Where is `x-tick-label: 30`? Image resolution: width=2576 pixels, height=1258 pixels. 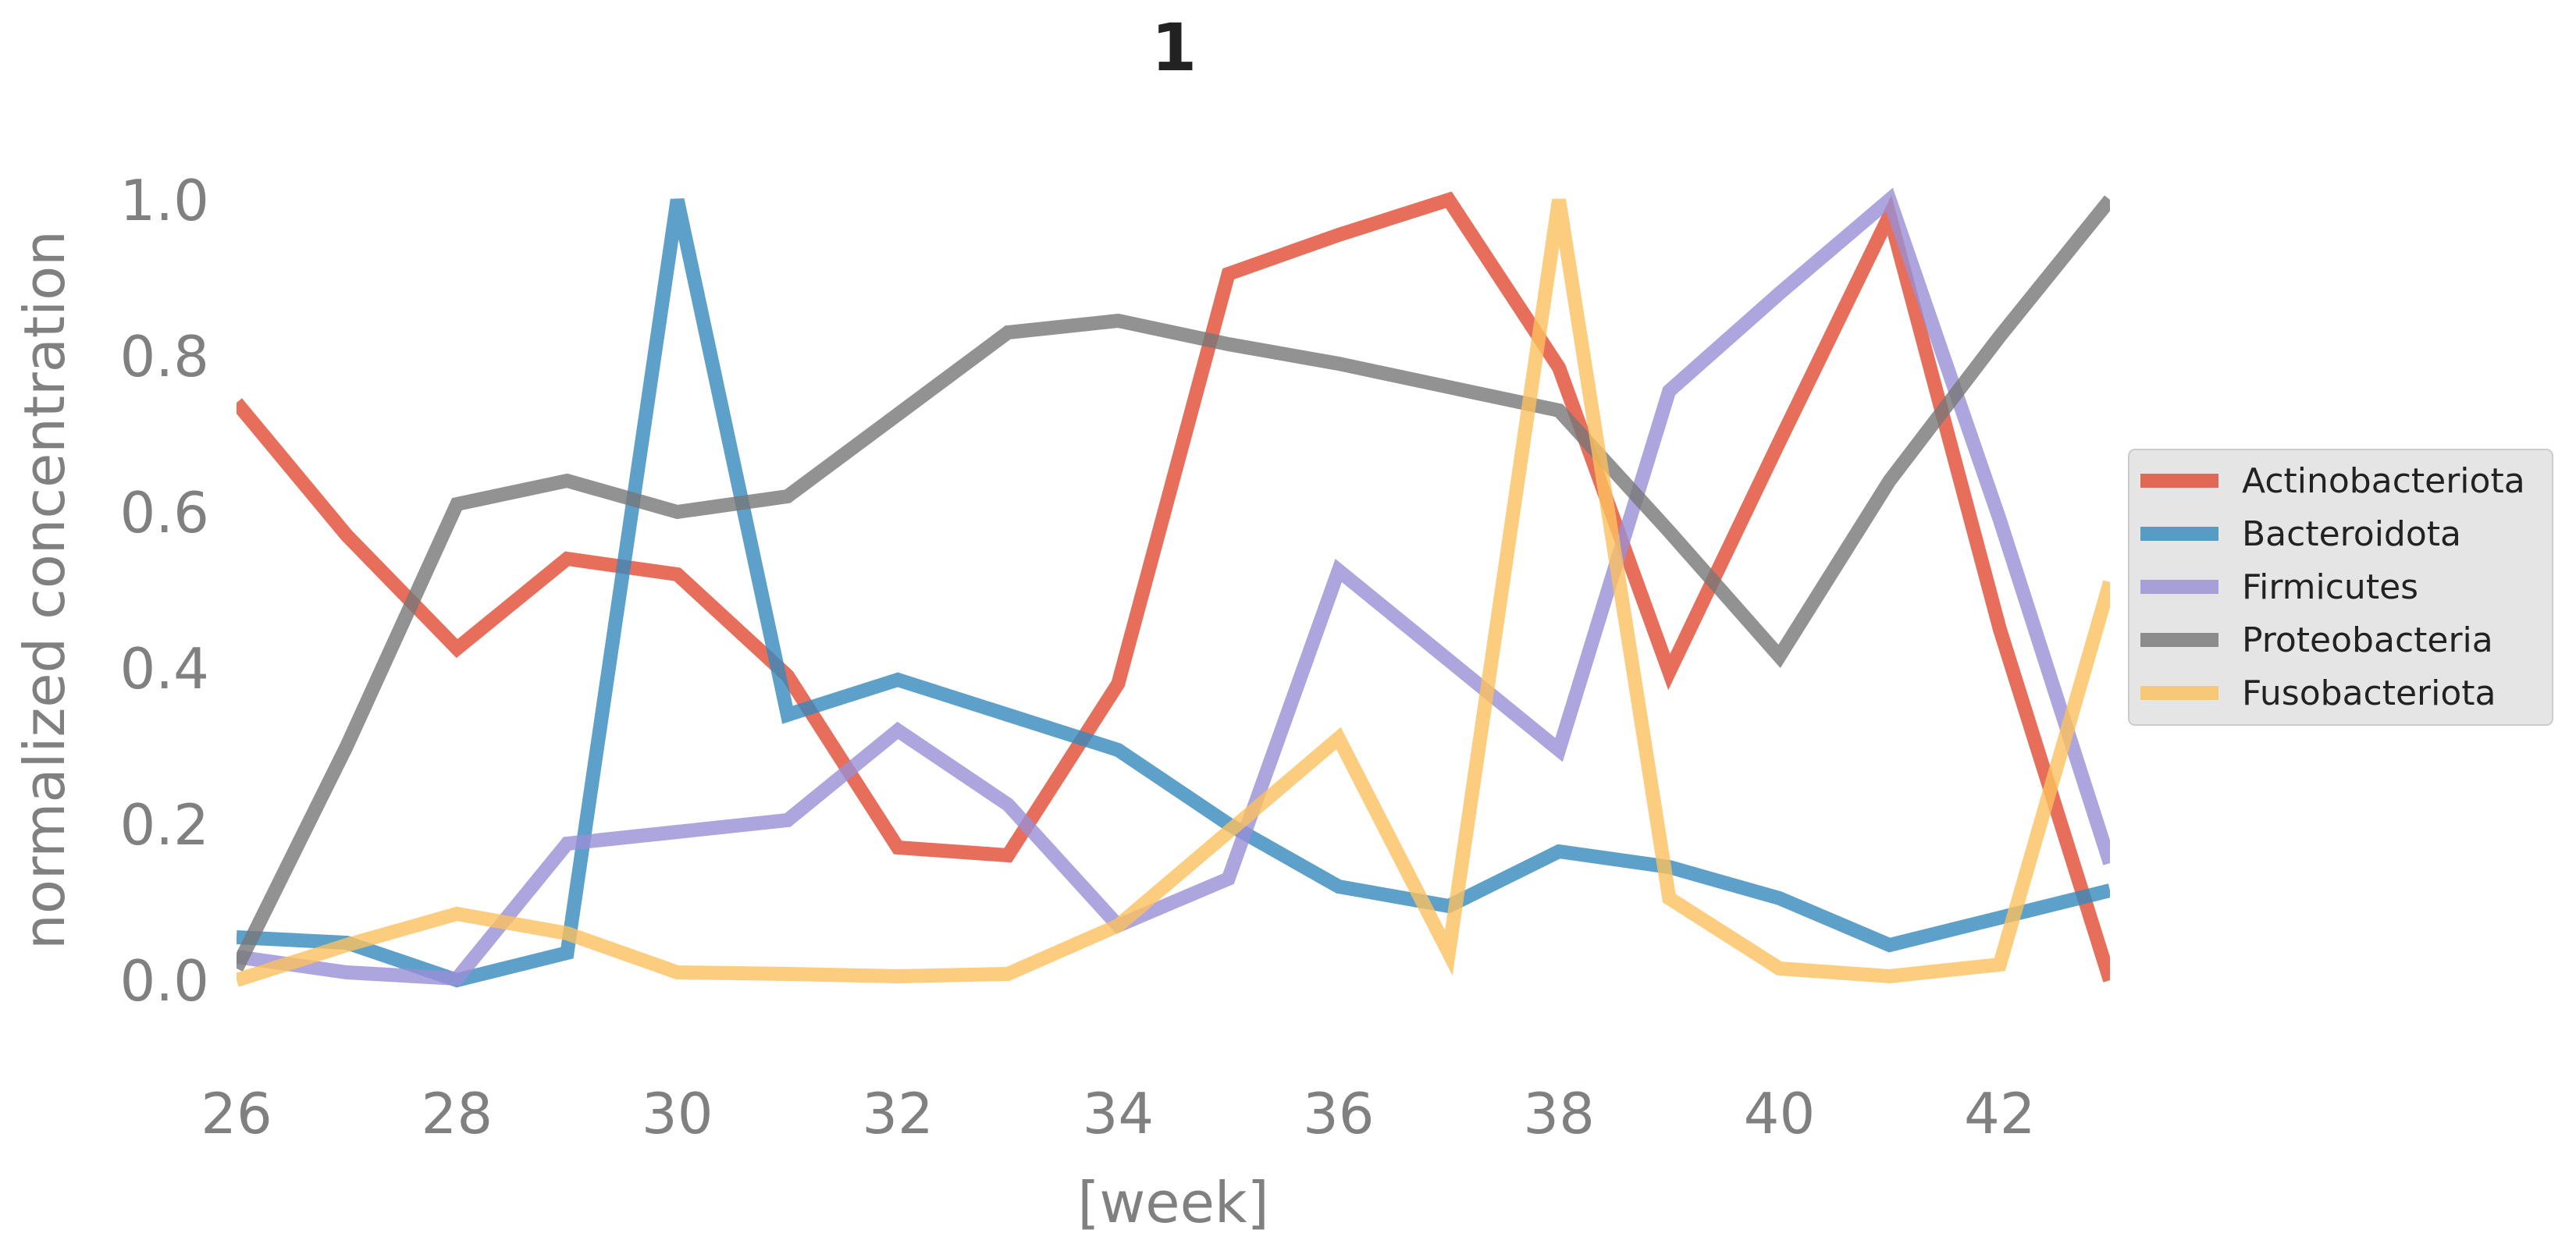 x-tick-label: 30 is located at coordinates (677, 1113).